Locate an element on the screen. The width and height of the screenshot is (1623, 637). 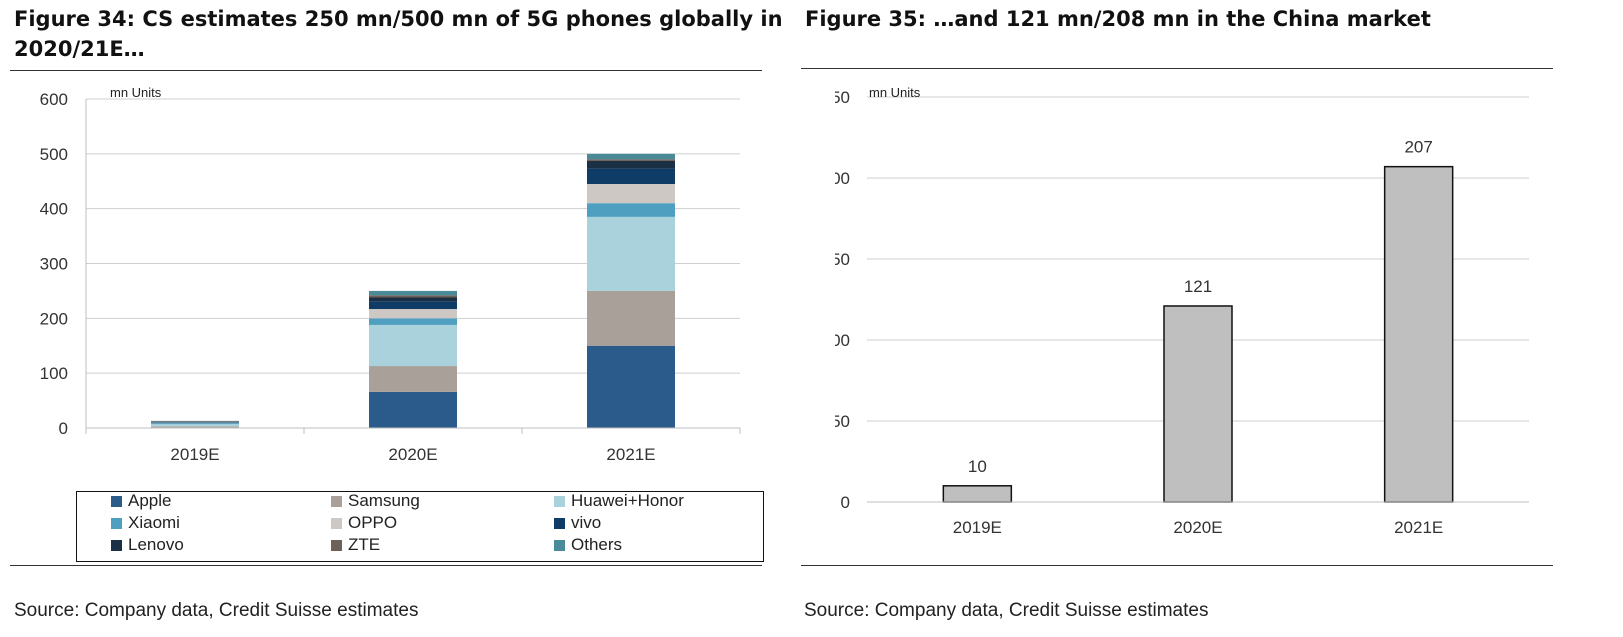
legend-label: Samsung is located at coordinates (384, 500).